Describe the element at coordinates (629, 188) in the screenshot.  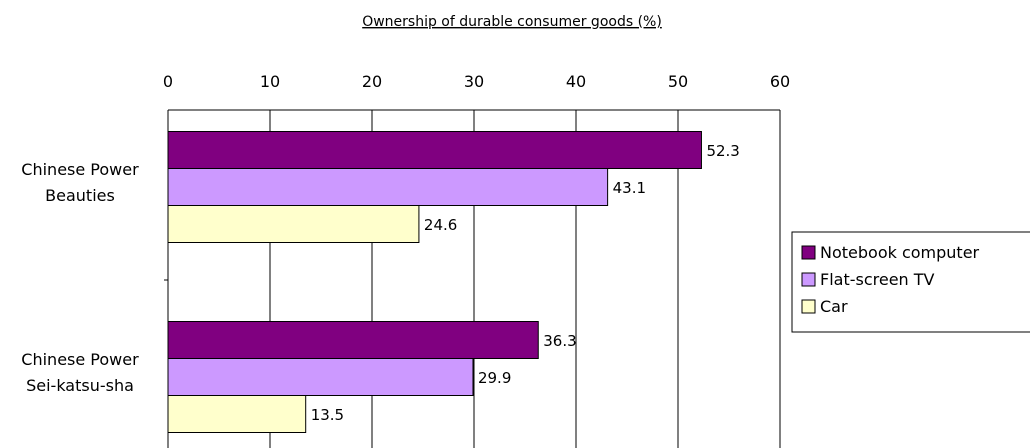
I see `data-label: 43.1` at that location.